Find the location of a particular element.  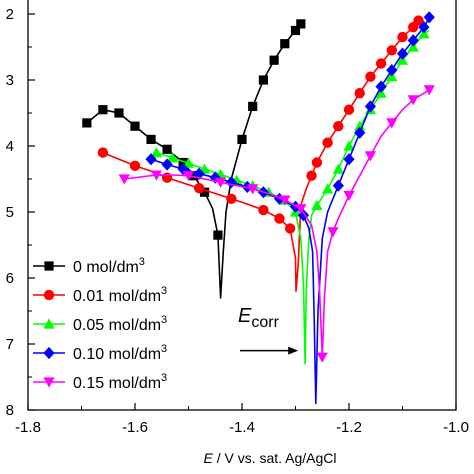

svg-text: E / V vs. sat. Ag/AgCl is located at coordinates (269, 458).